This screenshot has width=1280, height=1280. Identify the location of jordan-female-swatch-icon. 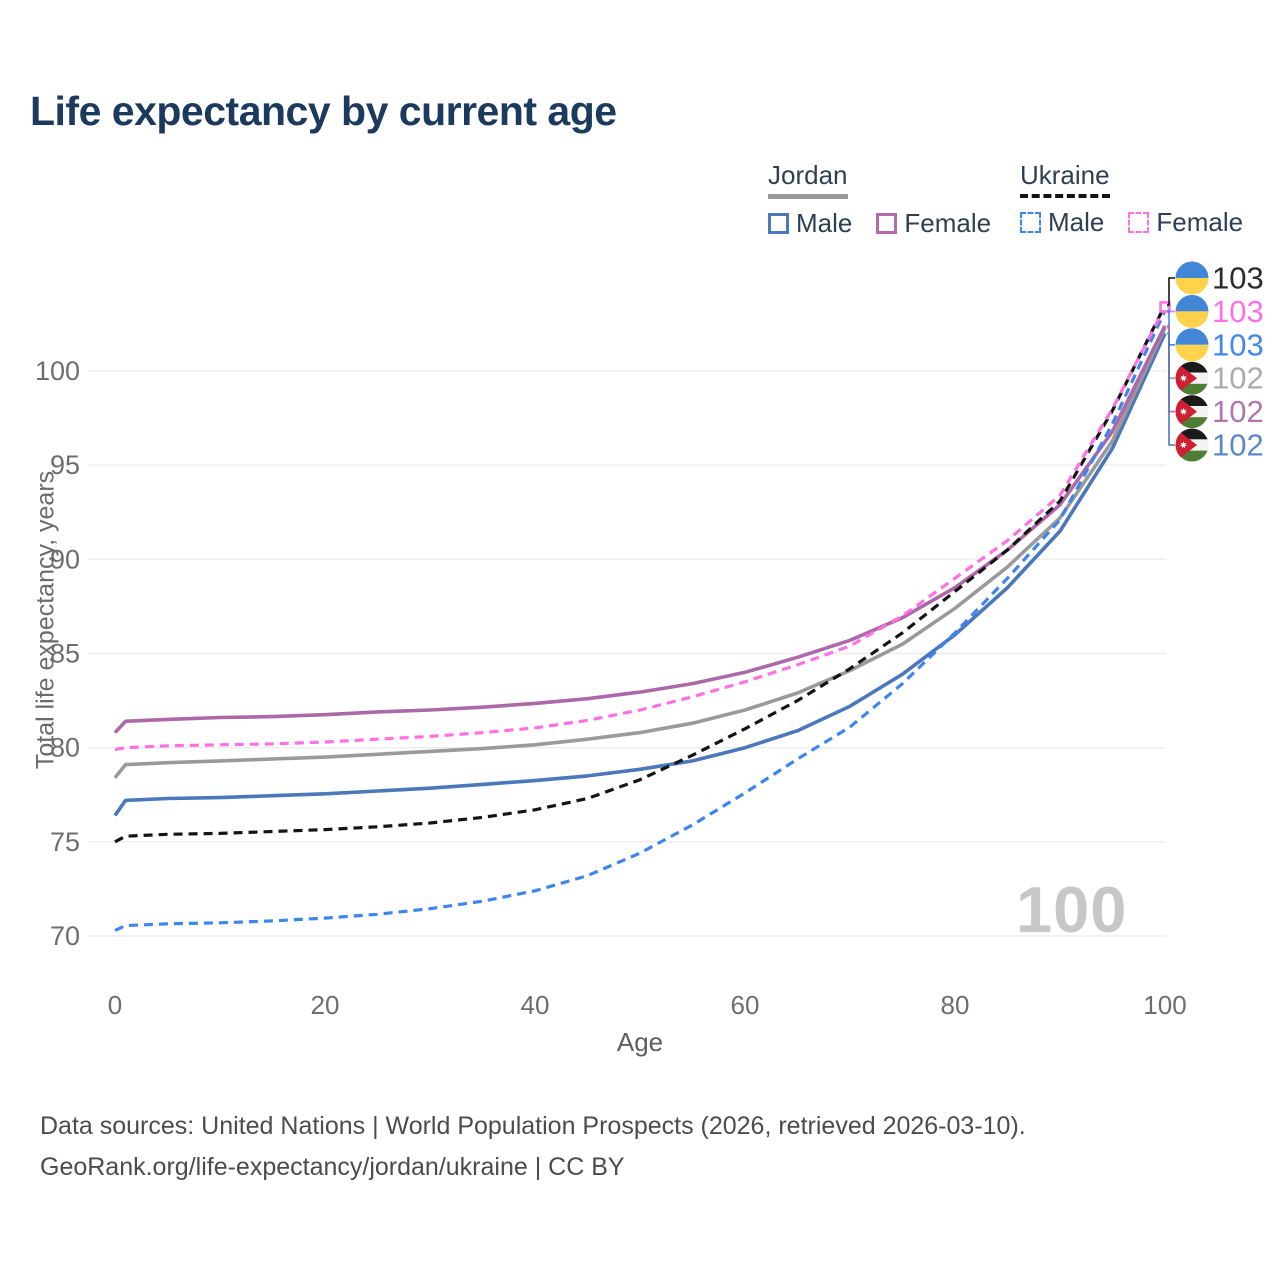
(887, 223).